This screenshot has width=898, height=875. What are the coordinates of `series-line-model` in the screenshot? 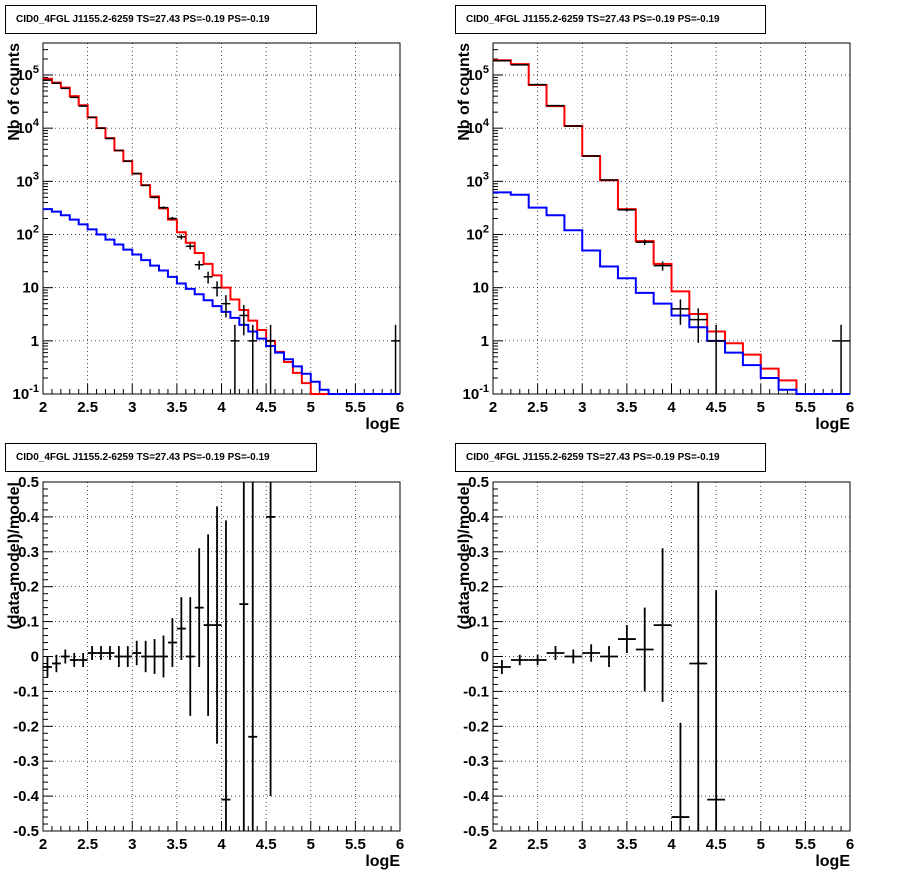 It's located at (221, 236).